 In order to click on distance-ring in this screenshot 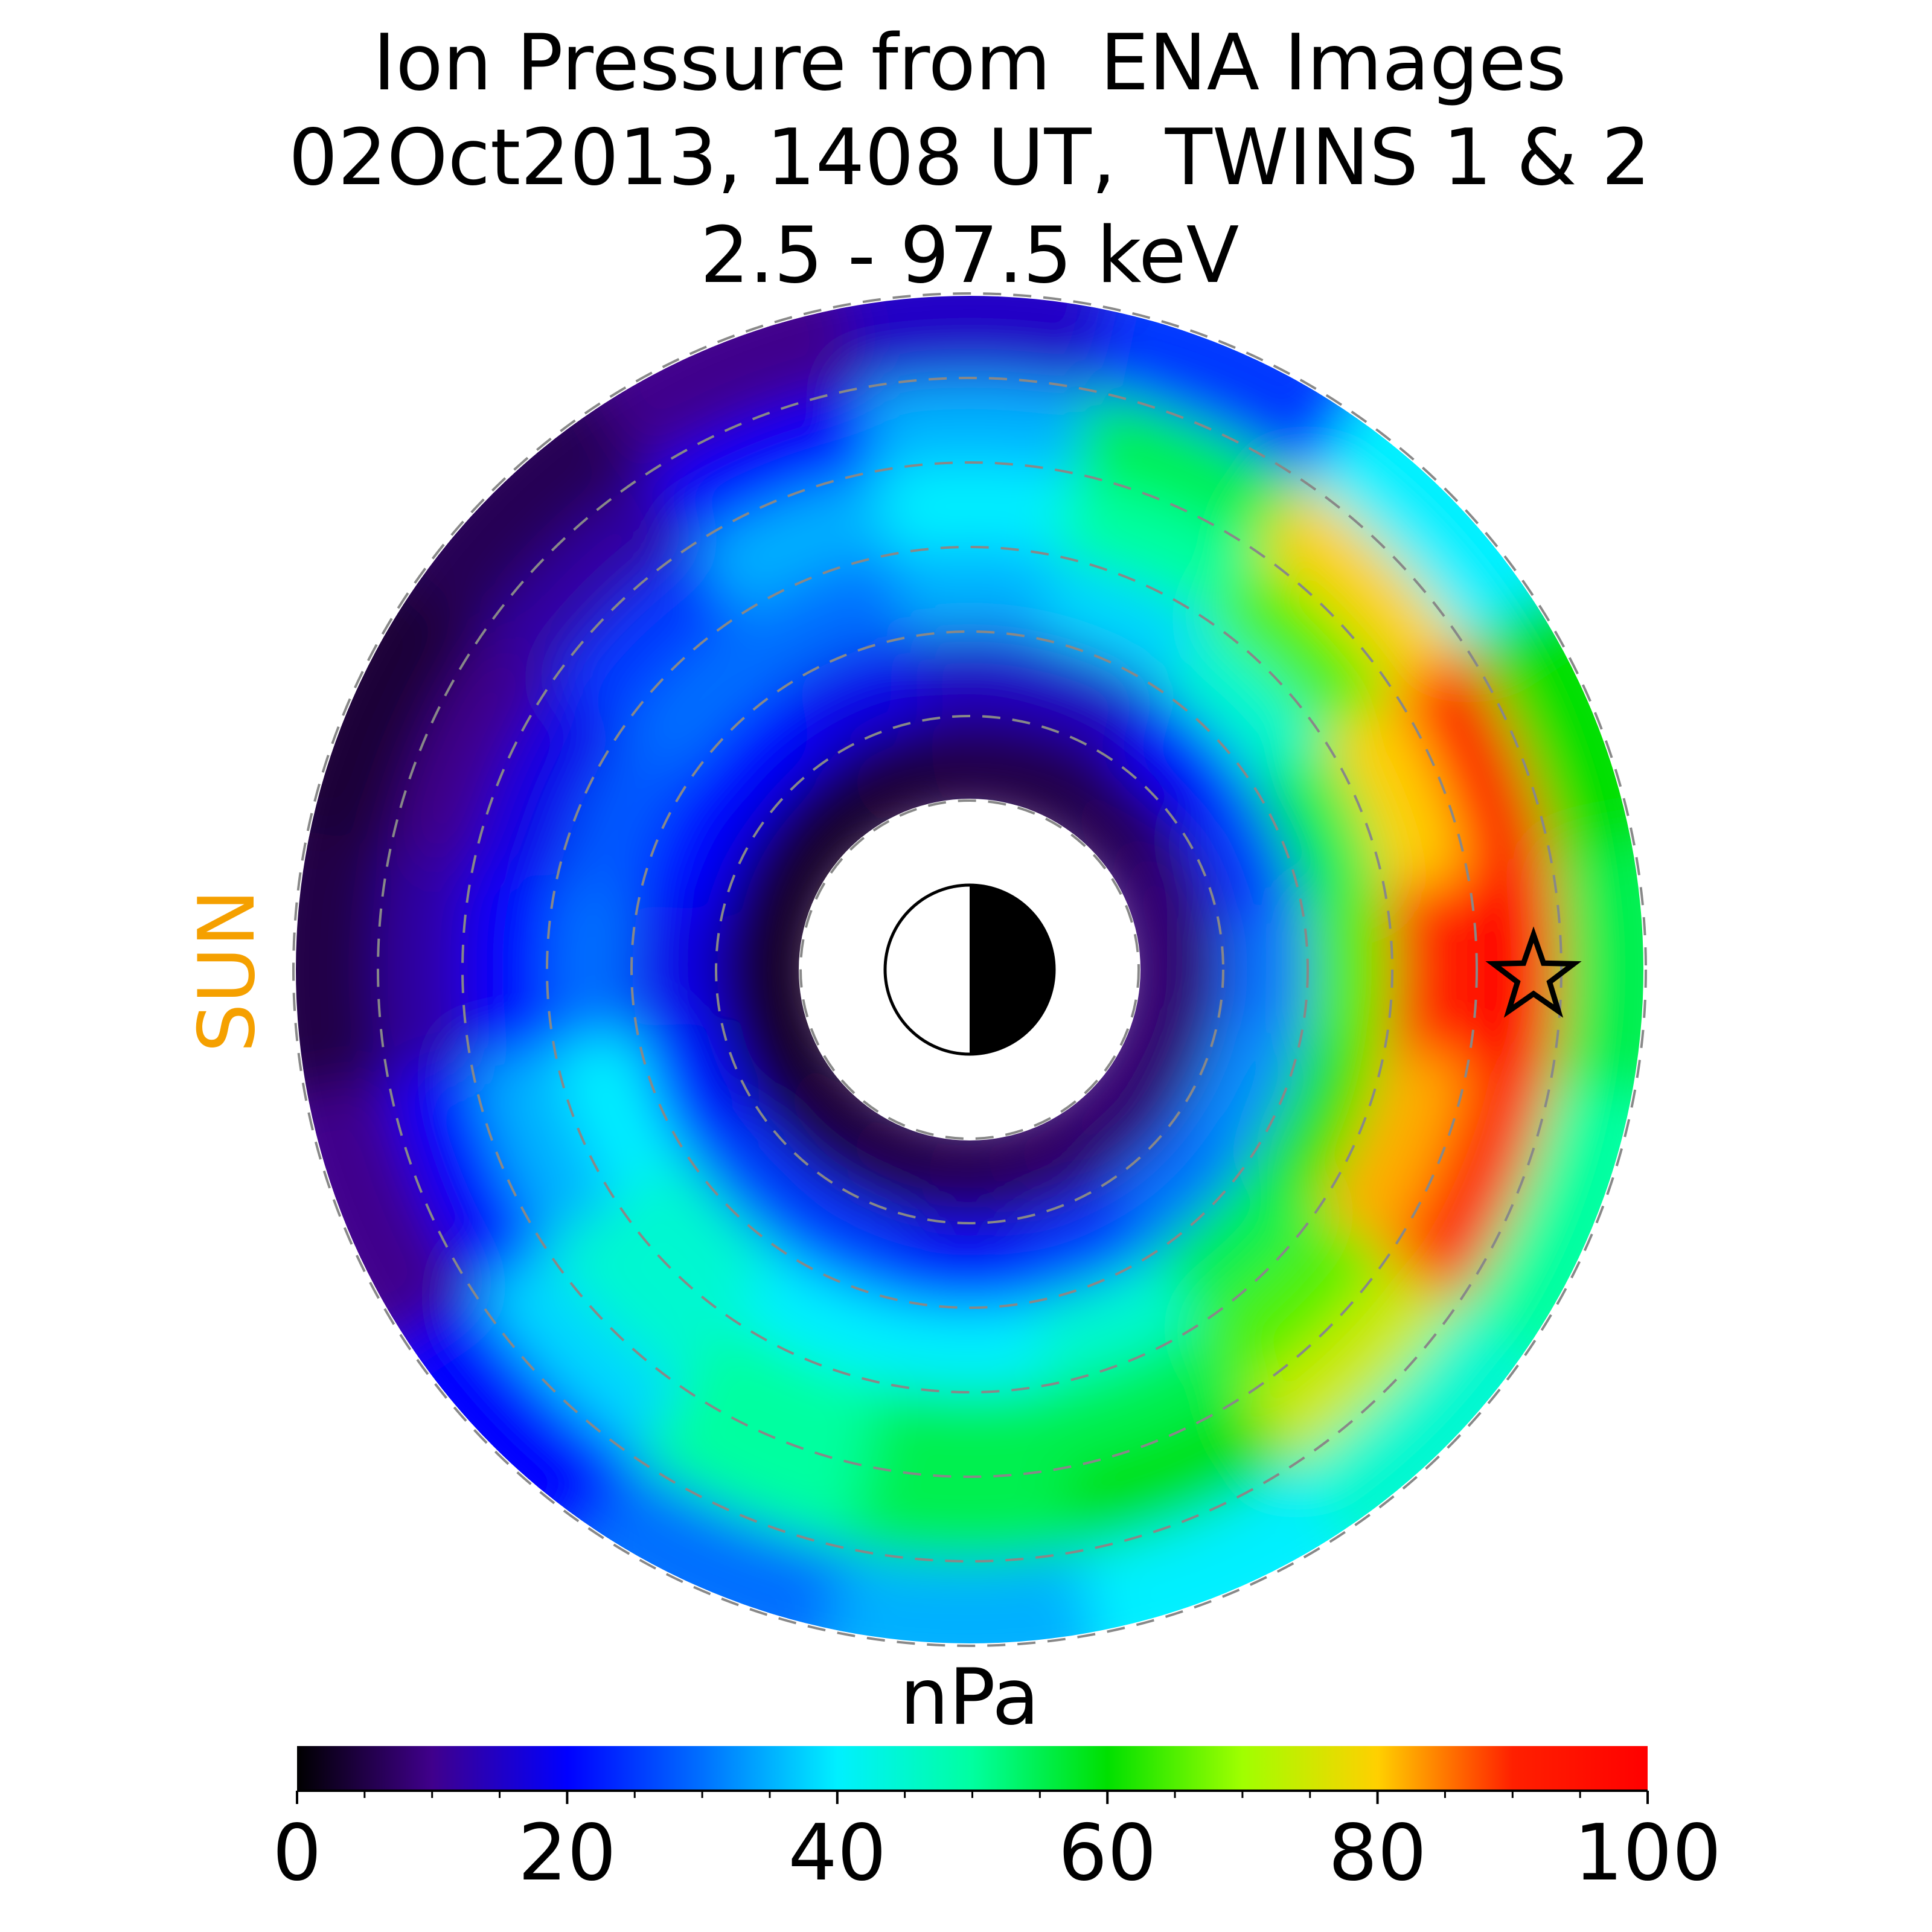, I will do `click(970, 970)`.